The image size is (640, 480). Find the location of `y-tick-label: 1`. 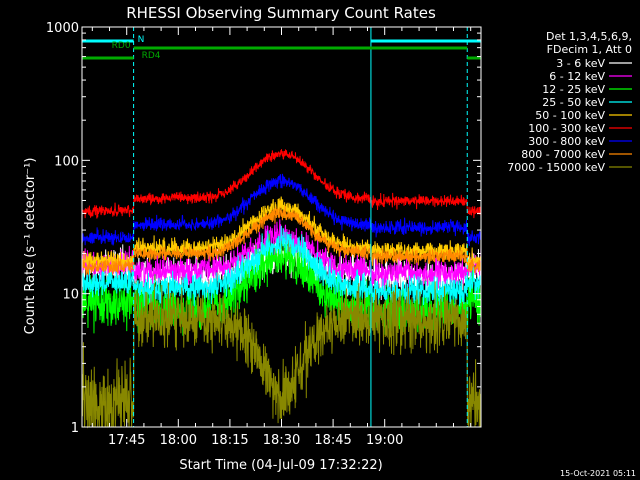

y-tick-label: 1 is located at coordinates (75, 428).